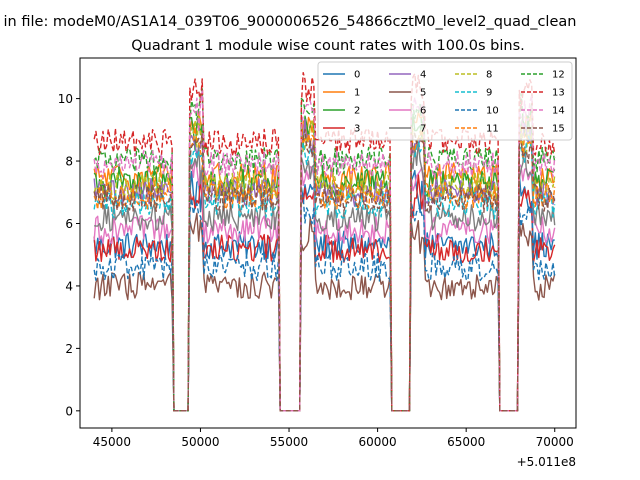  What do you see at coordinates (546, 462) in the screenshot?
I see `x-offset-label: +5.011e8` at bounding box center [546, 462].